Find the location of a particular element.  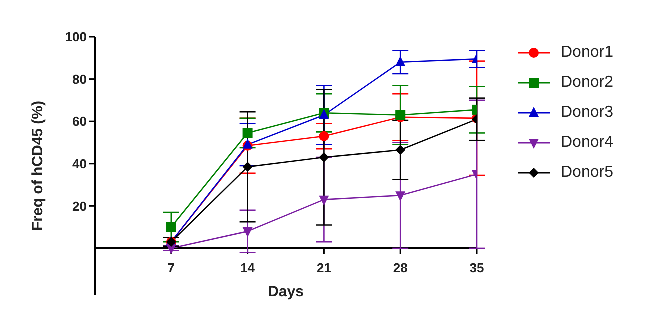

y-tick-label: 40 is located at coordinates (79, 164).